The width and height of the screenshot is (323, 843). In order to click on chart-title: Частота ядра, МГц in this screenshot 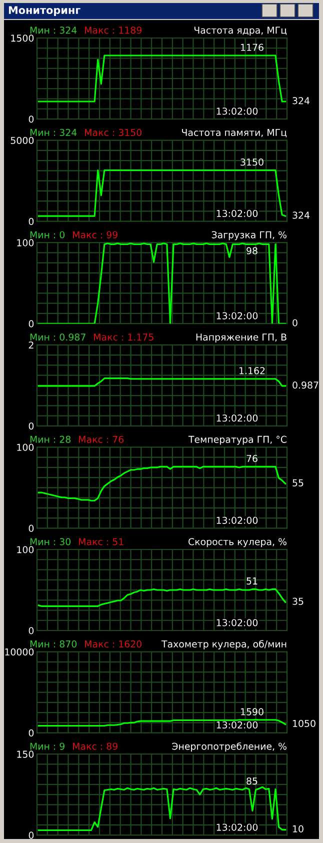, I will do `click(240, 31)`.